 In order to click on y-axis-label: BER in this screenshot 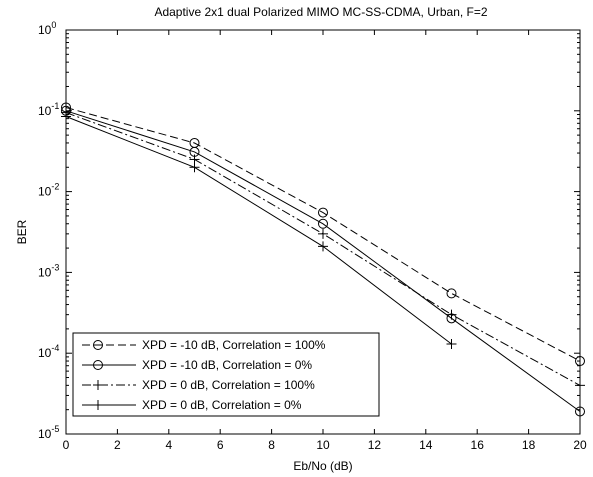, I will do `click(22, 231)`.